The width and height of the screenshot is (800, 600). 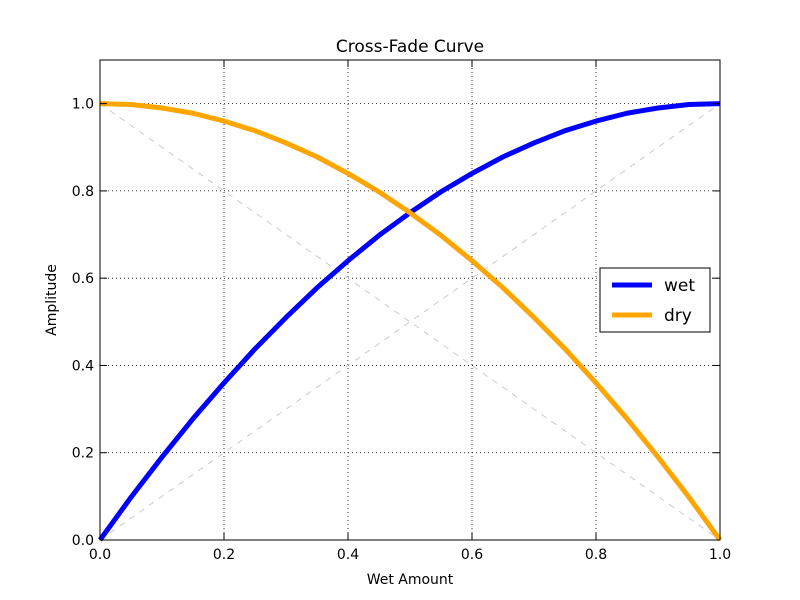 What do you see at coordinates (596, 555) in the screenshot?
I see `x-tick-label: 0.8` at bounding box center [596, 555].